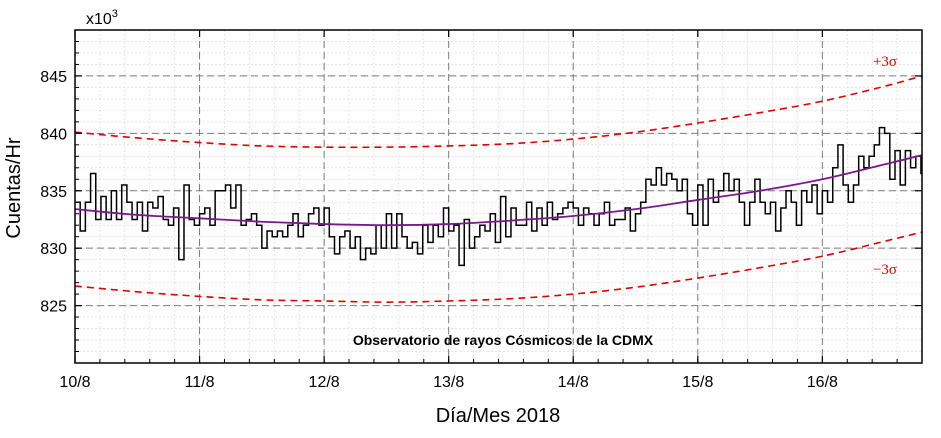 The height and width of the screenshot is (438, 941). What do you see at coordinates (697, 382) in the screenshot?
I see `x-tick-label: 15/8` at bounding box center [697, 382].